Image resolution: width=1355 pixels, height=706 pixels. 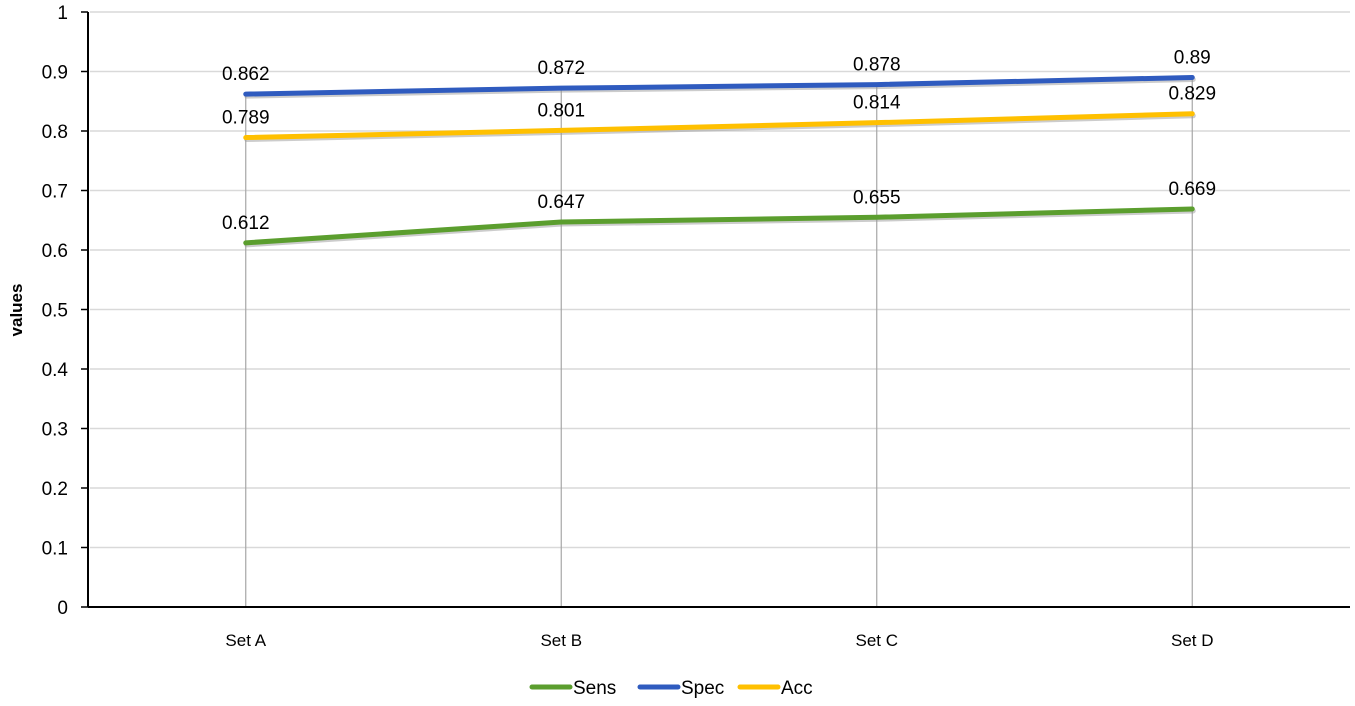 What do you see at coordinates (671, 688) in the screenshot?
I see `legend: Sens Spec Acc` at bounding box center [671, 688].